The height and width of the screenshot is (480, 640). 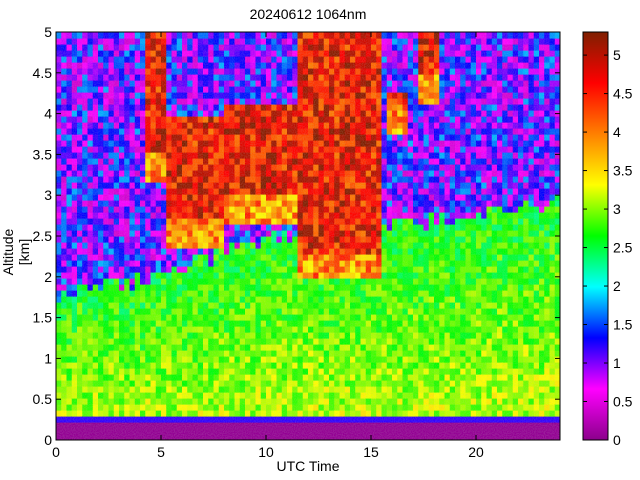 I want to click on chart-title: 20240612 1064nm, so click(x=308, y=14).